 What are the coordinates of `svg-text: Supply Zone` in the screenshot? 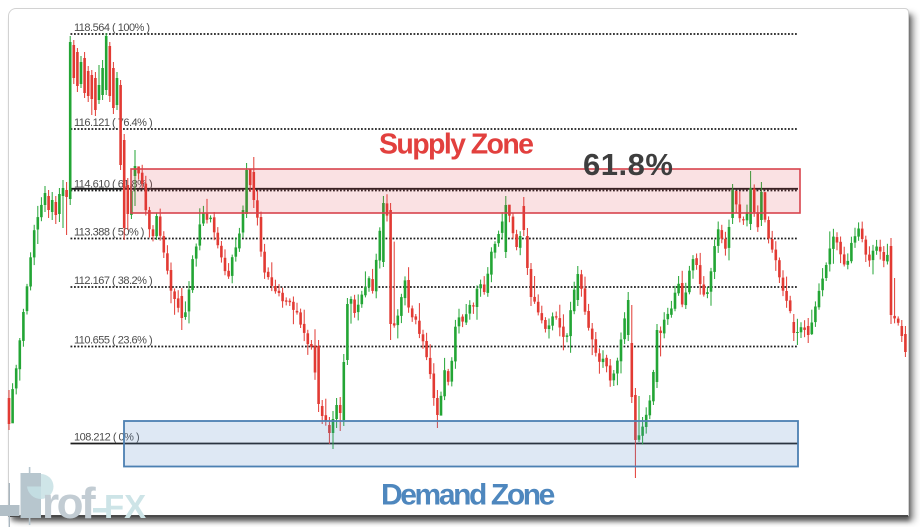 It's located at (456, 145).